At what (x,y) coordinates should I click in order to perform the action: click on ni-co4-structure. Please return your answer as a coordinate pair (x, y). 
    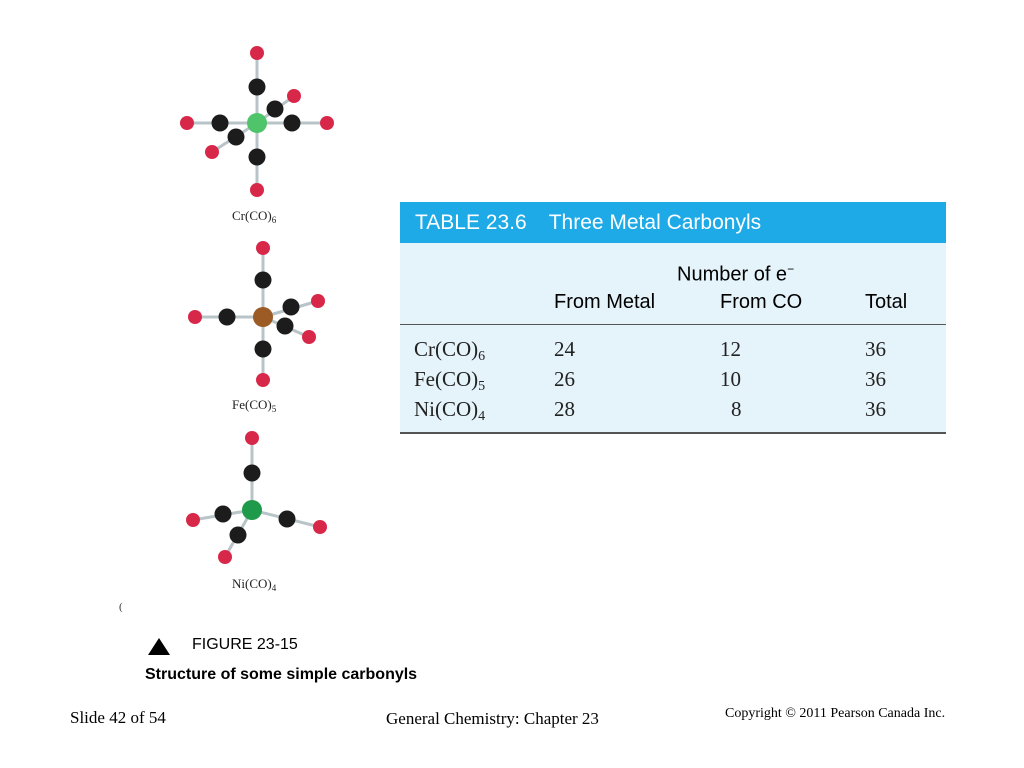
    Looking at the image, I should click on (256, 497).